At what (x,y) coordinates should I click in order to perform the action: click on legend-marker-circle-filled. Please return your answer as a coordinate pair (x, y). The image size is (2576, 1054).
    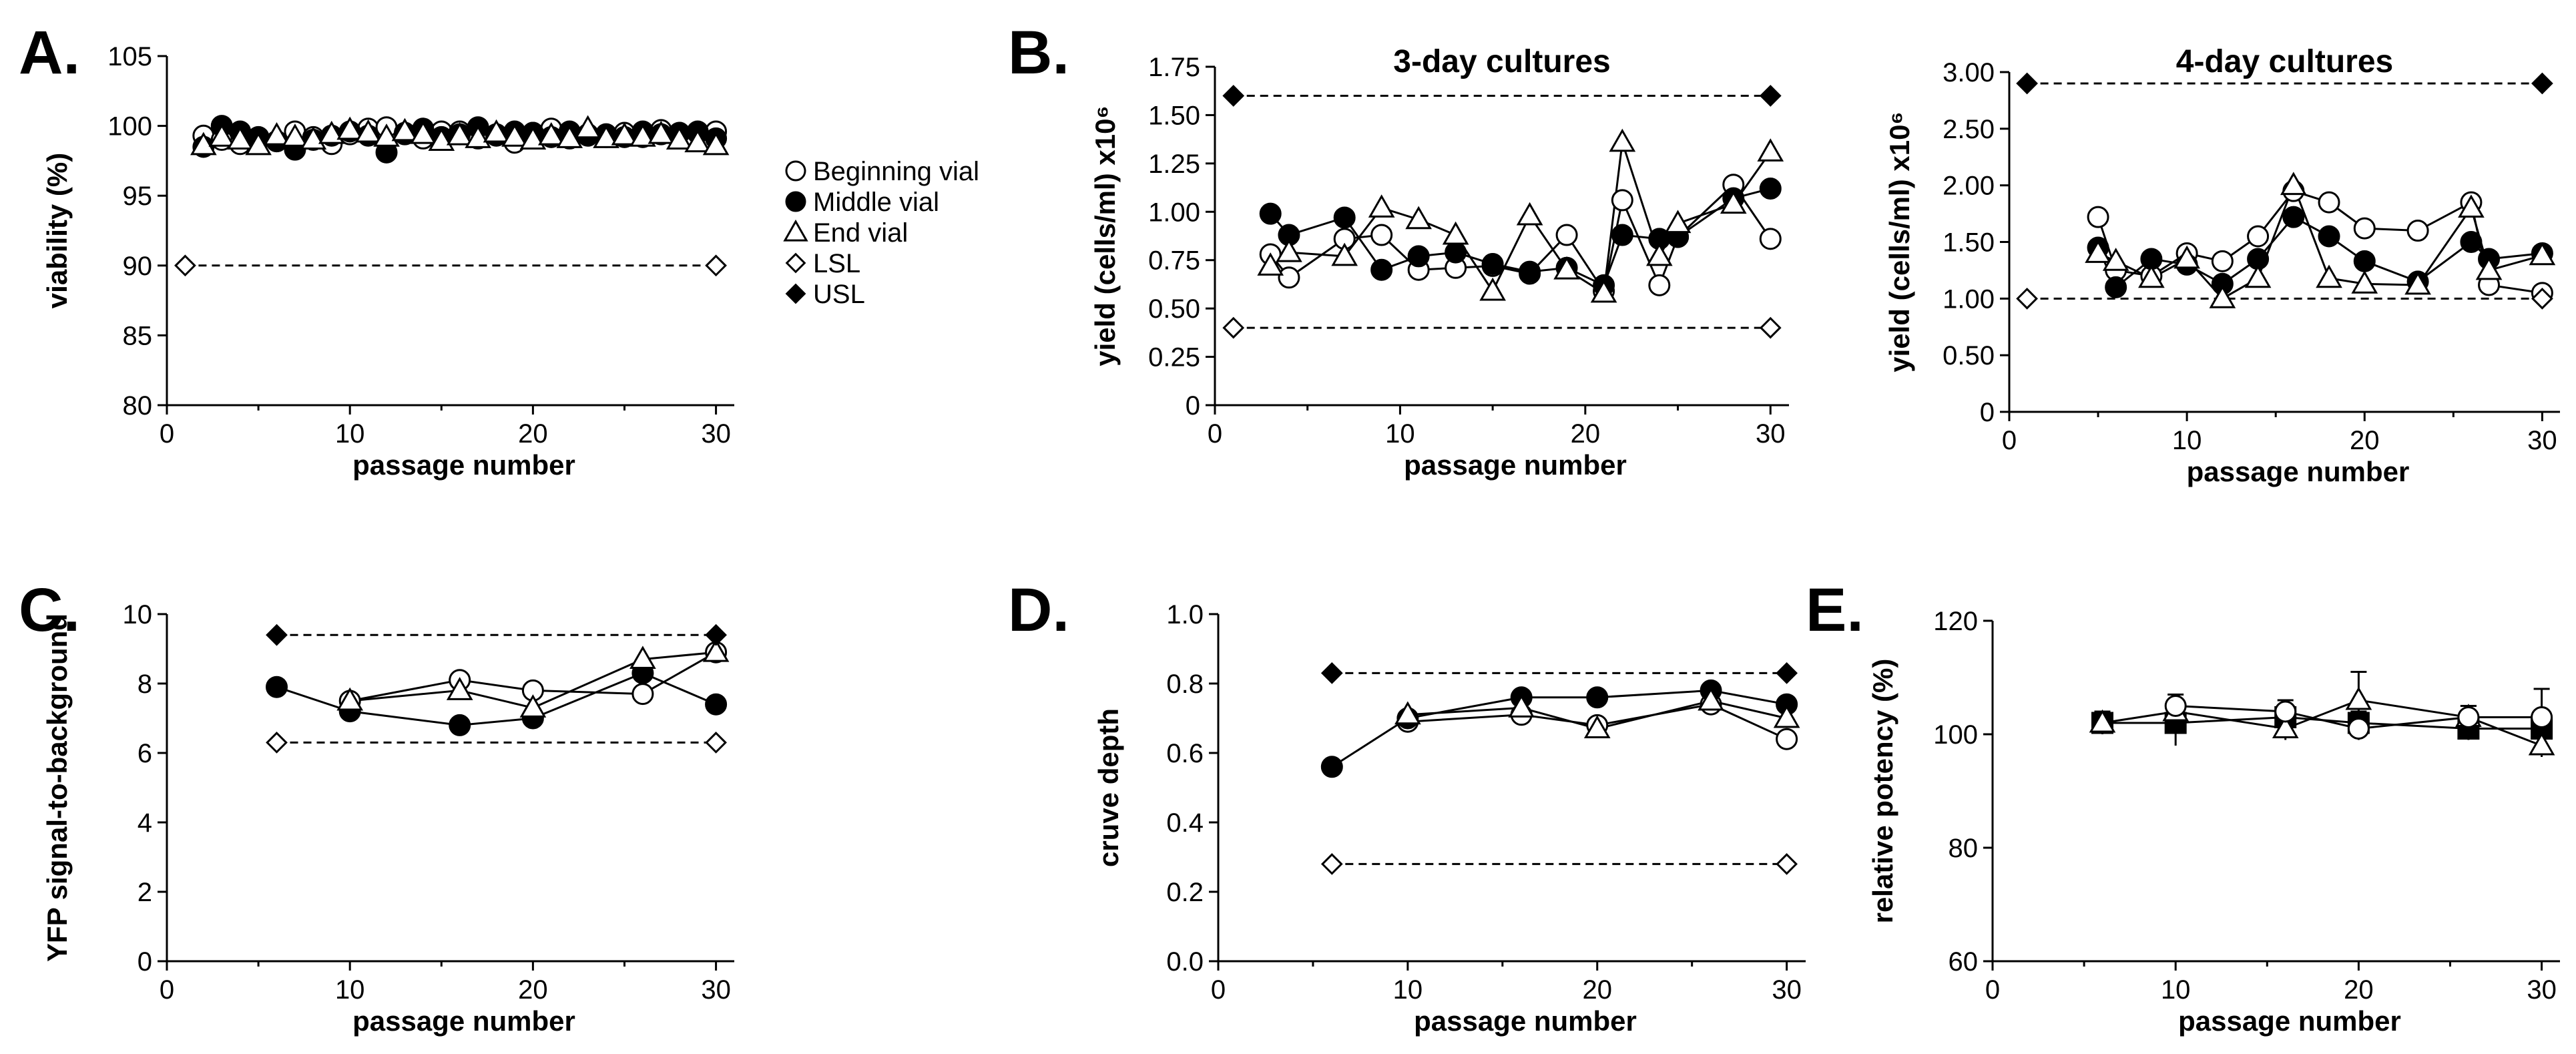
    Looking at the image, I should click on (795, 201).